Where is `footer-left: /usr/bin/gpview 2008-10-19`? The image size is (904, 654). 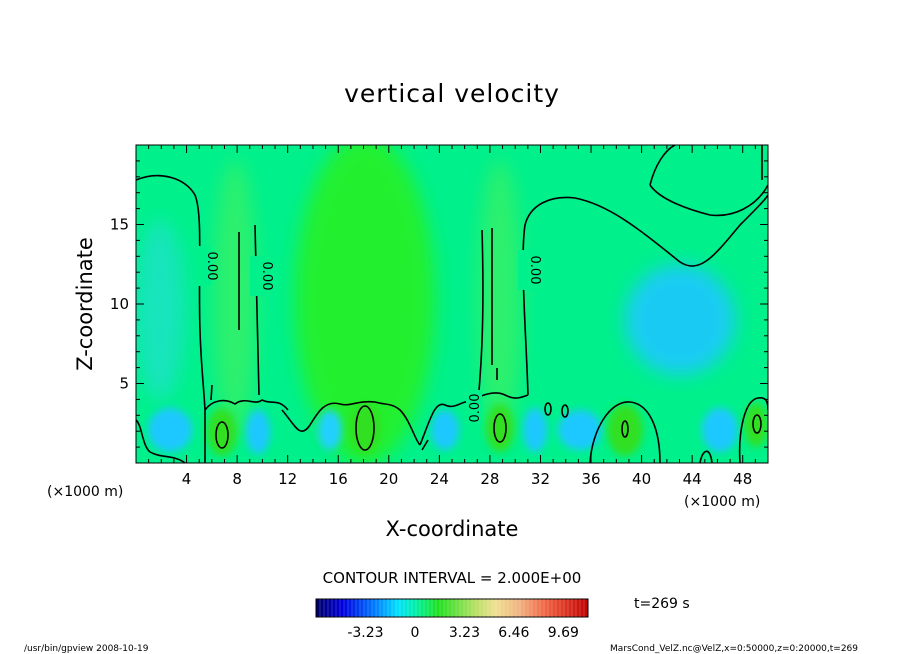
footer-left: /usr/bin/gpview 2008-10-19 is located at coordinates (86, 649).